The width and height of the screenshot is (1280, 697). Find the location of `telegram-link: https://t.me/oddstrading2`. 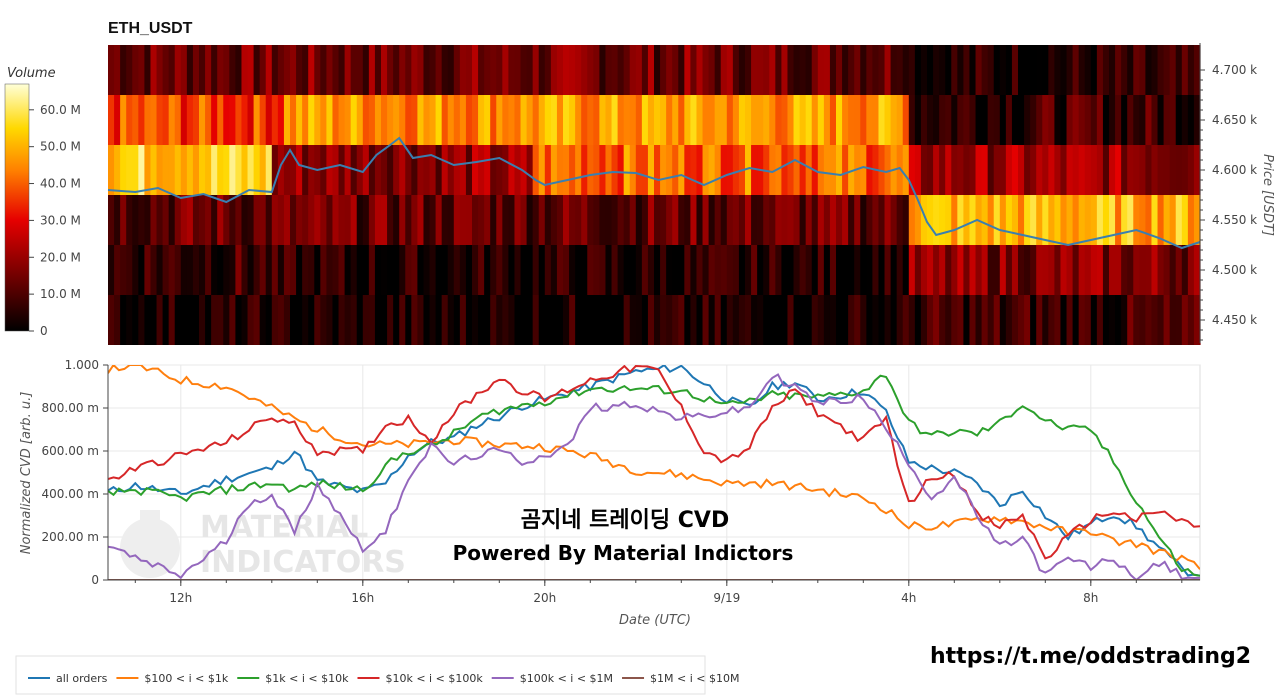

telegram-link: https://t.me/oddstrading2 is located at coordinates (1090, 656).